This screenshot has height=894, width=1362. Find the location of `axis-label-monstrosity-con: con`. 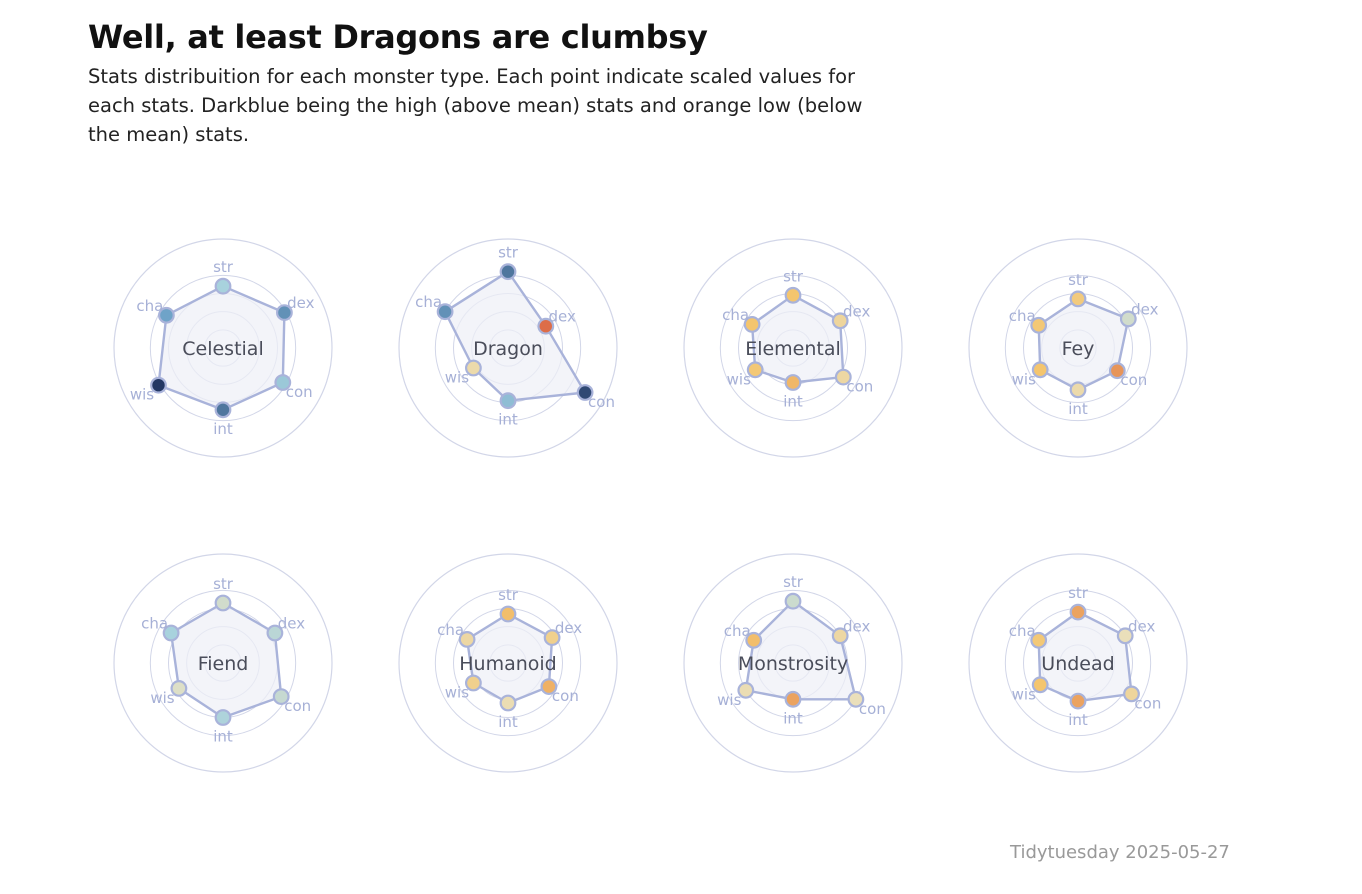

axis-label-monstrosity-con: con is located at coordinates (872, 709).